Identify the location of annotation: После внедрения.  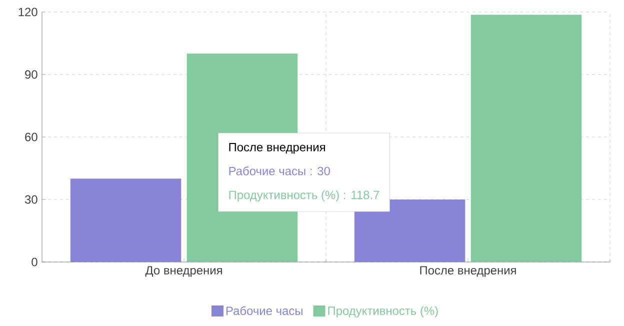
(277, 148).